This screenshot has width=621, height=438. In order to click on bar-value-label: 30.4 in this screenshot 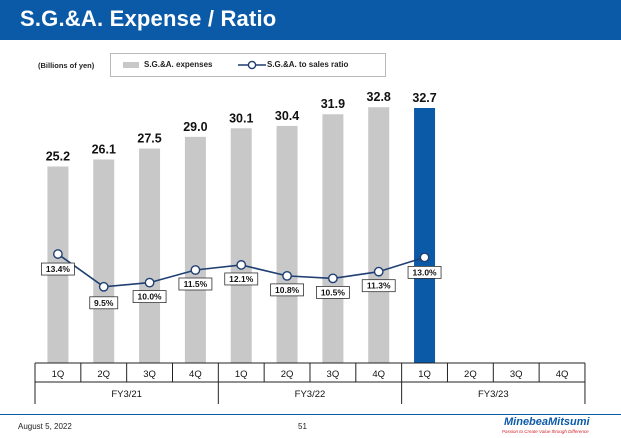, I will do `click(287, 116)`.